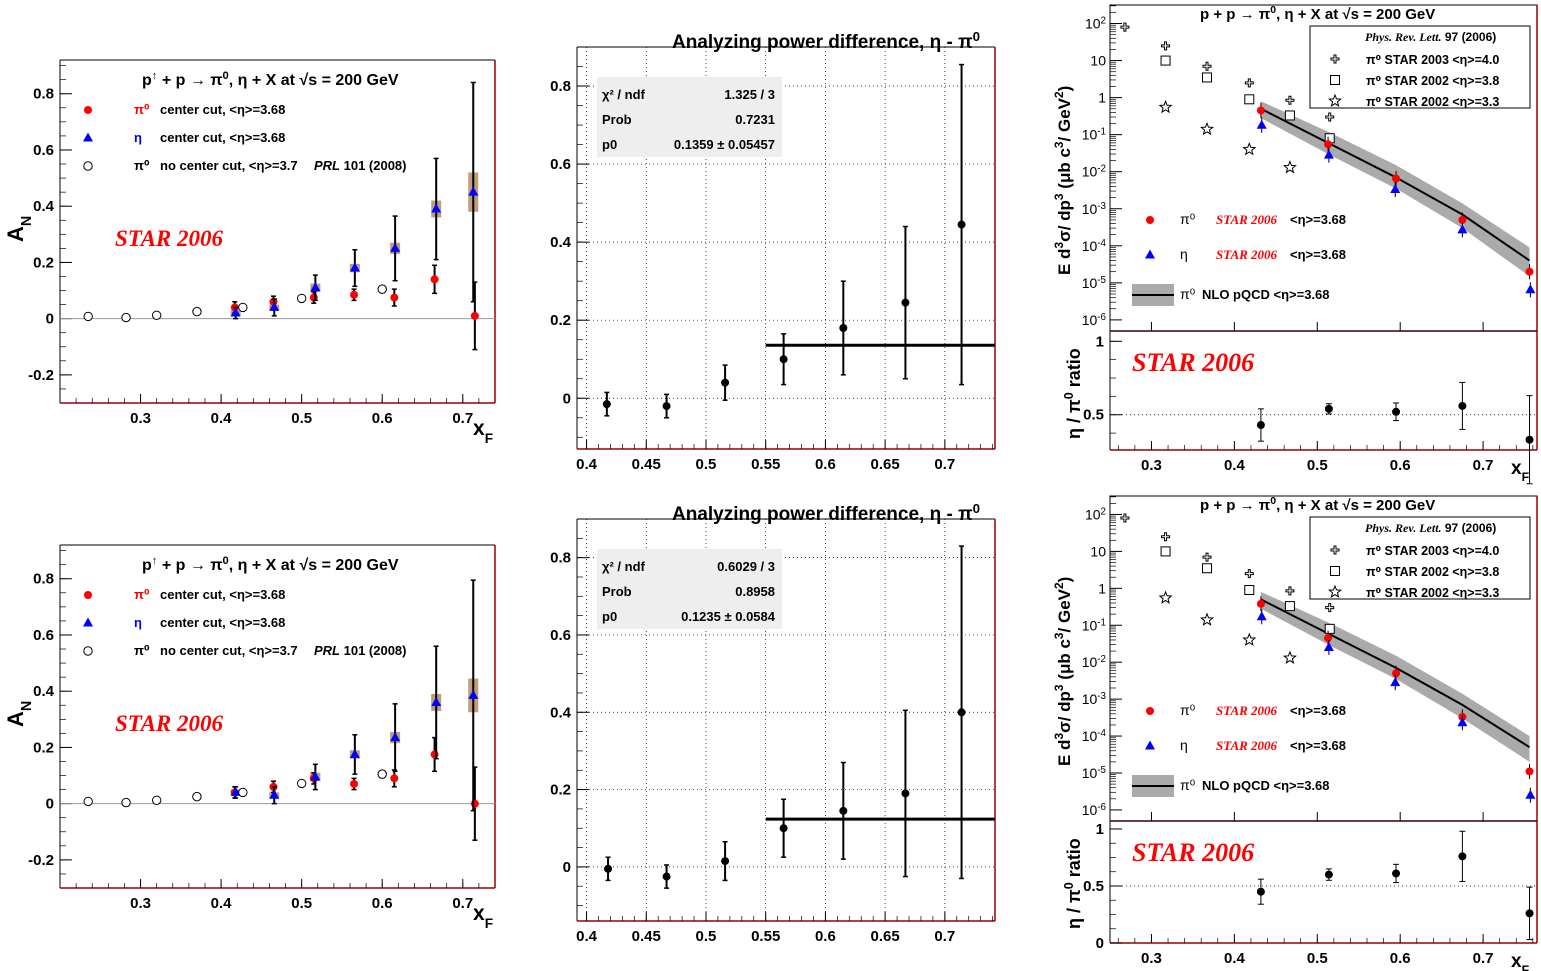  What do you see at coordinates (138, 622) in the screenshot?
I see `legend-symbol: η` at bounding box center [138, 622].